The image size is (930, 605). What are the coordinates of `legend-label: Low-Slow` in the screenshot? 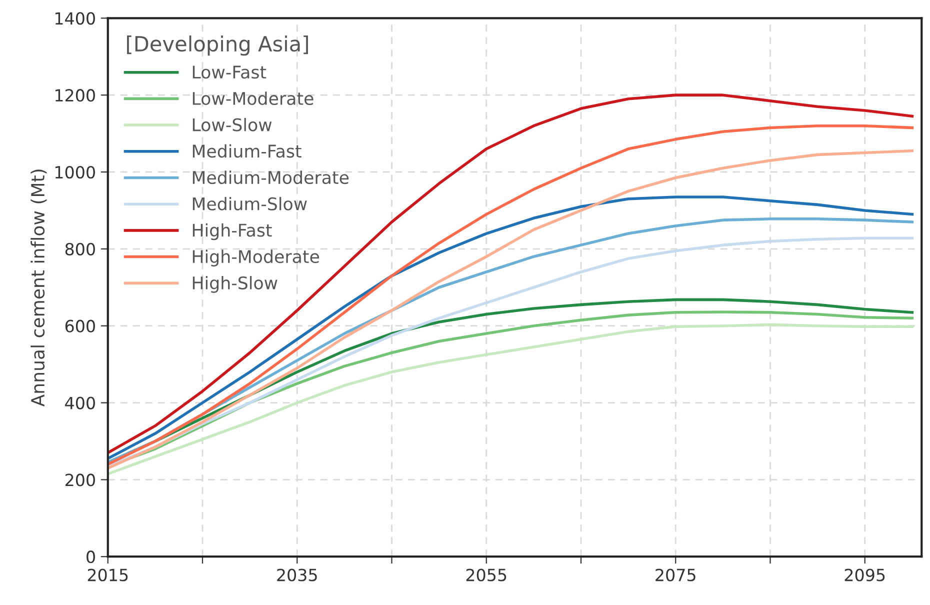 It's located at (232, 125).